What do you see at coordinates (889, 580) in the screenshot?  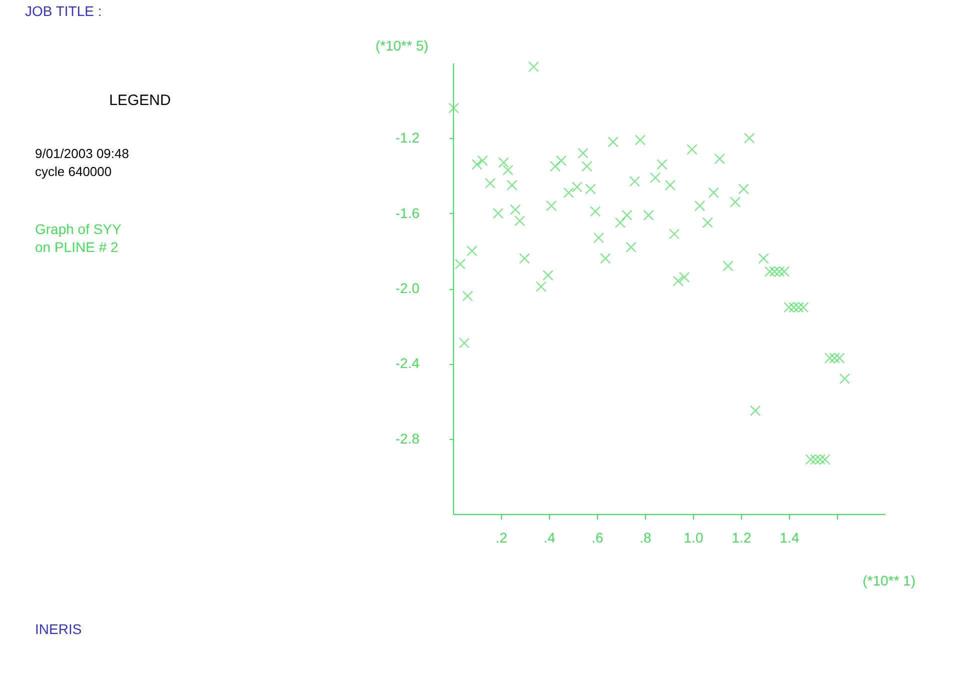 I see `x-axis-title: (*10** 1)` at bounding box center [889, 580].